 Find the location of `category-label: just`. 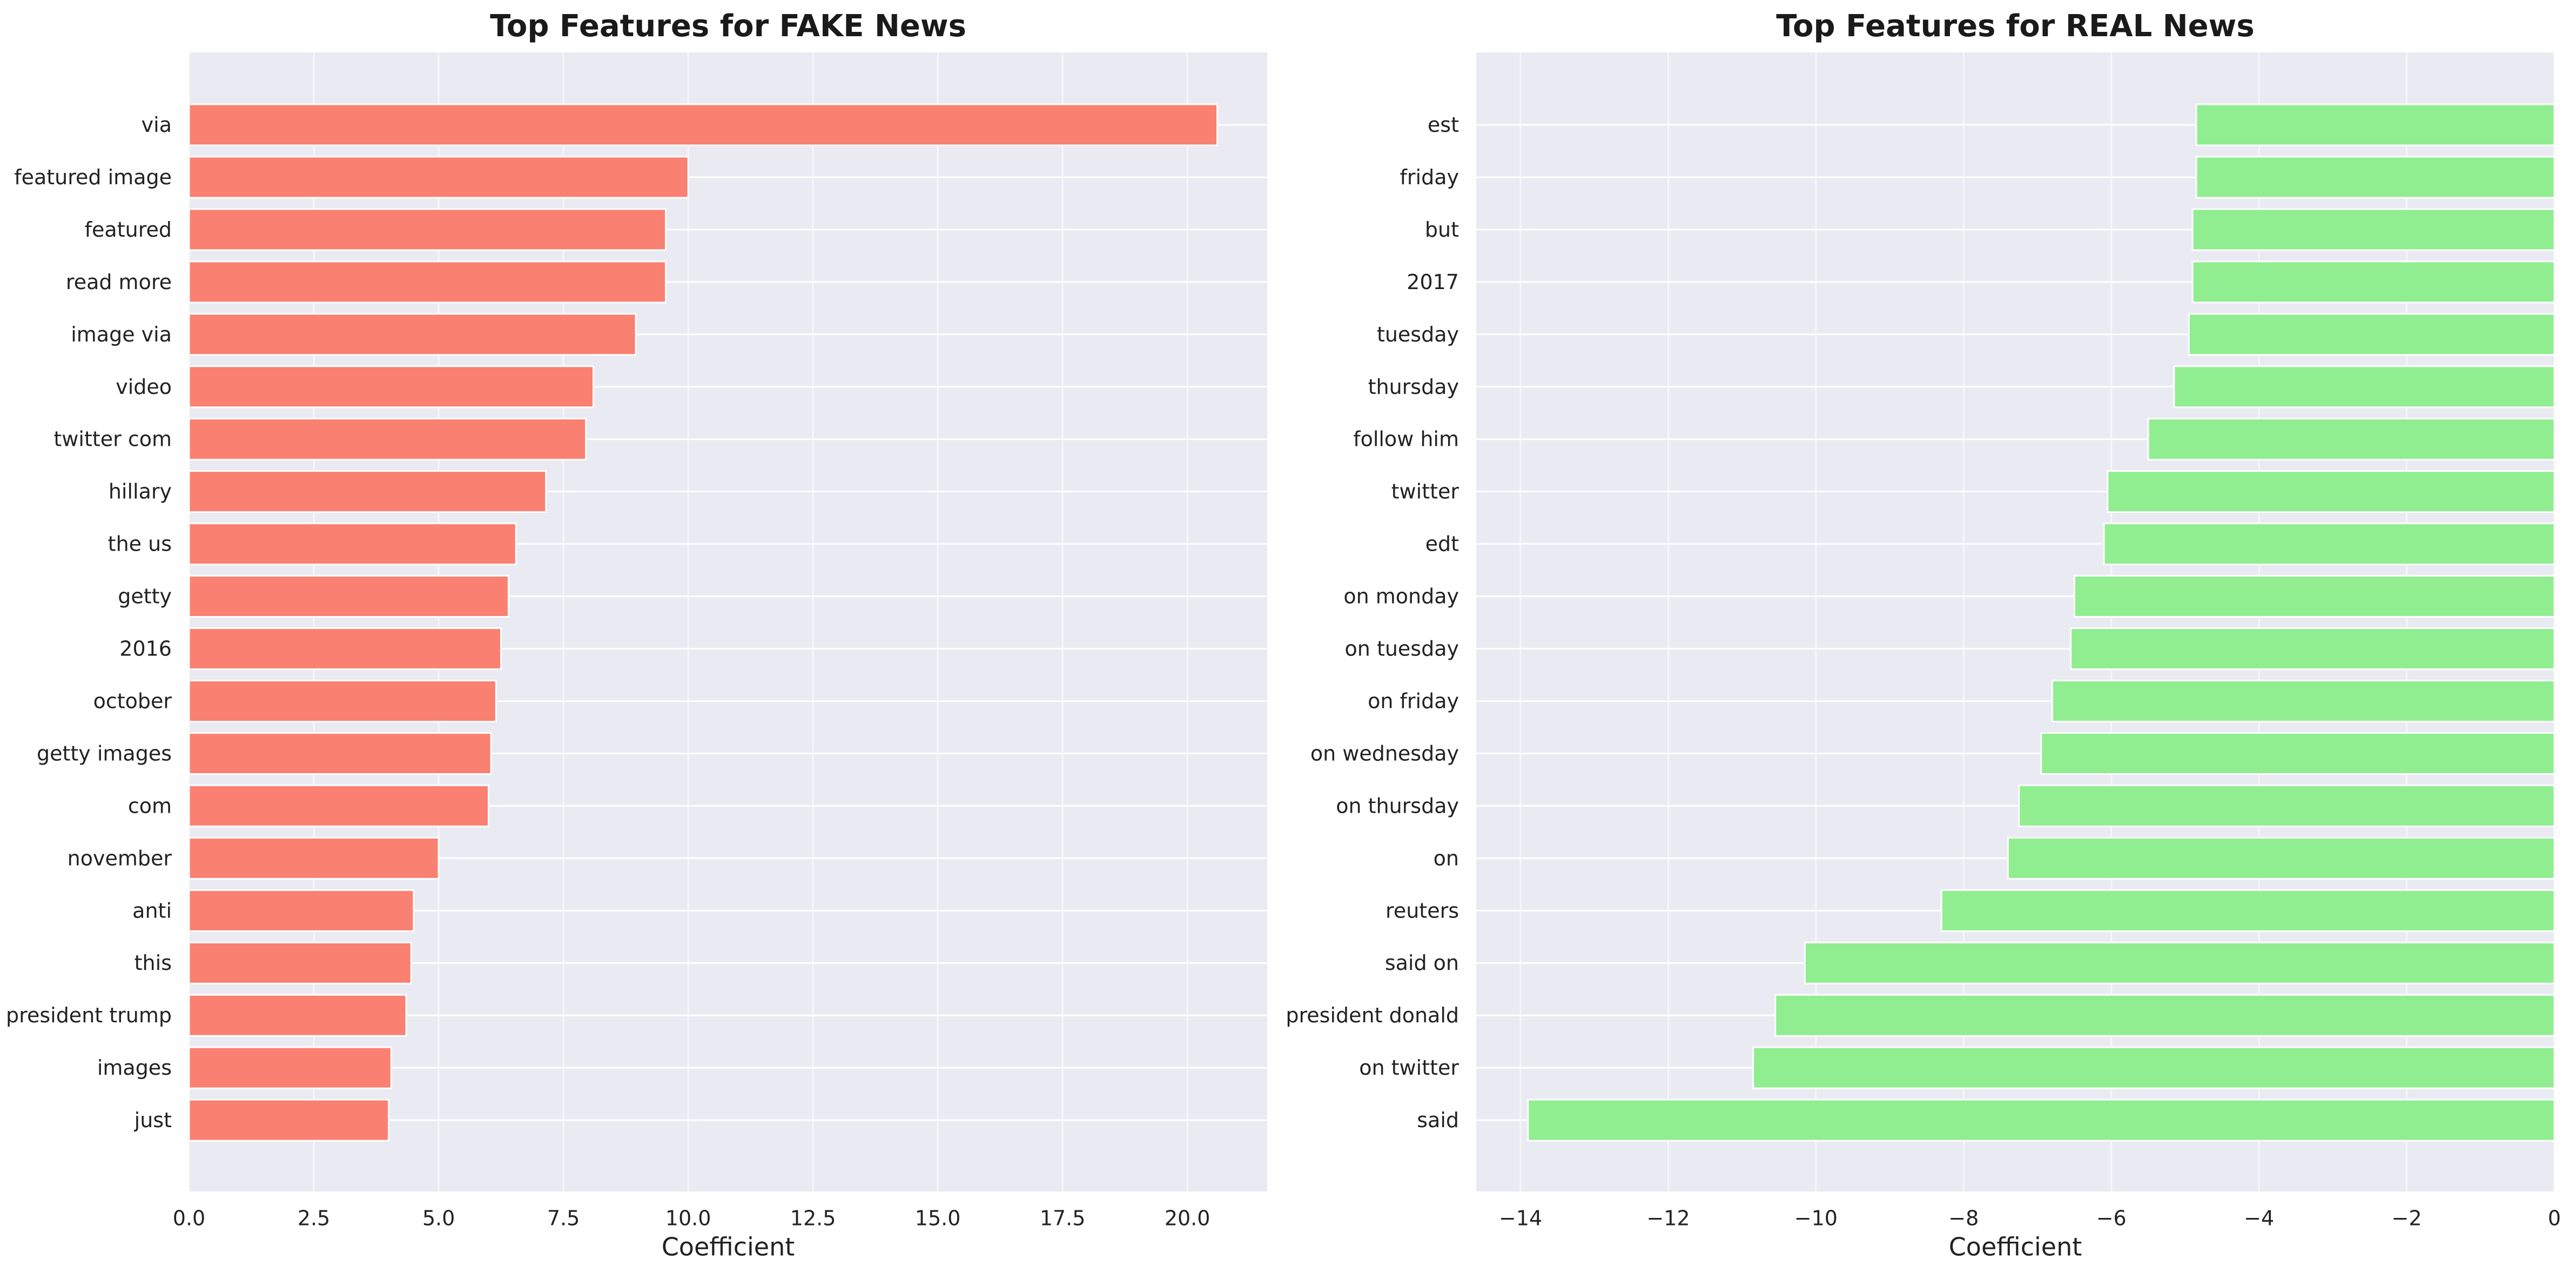

category-label: just is located at coordinates (153, 1120).